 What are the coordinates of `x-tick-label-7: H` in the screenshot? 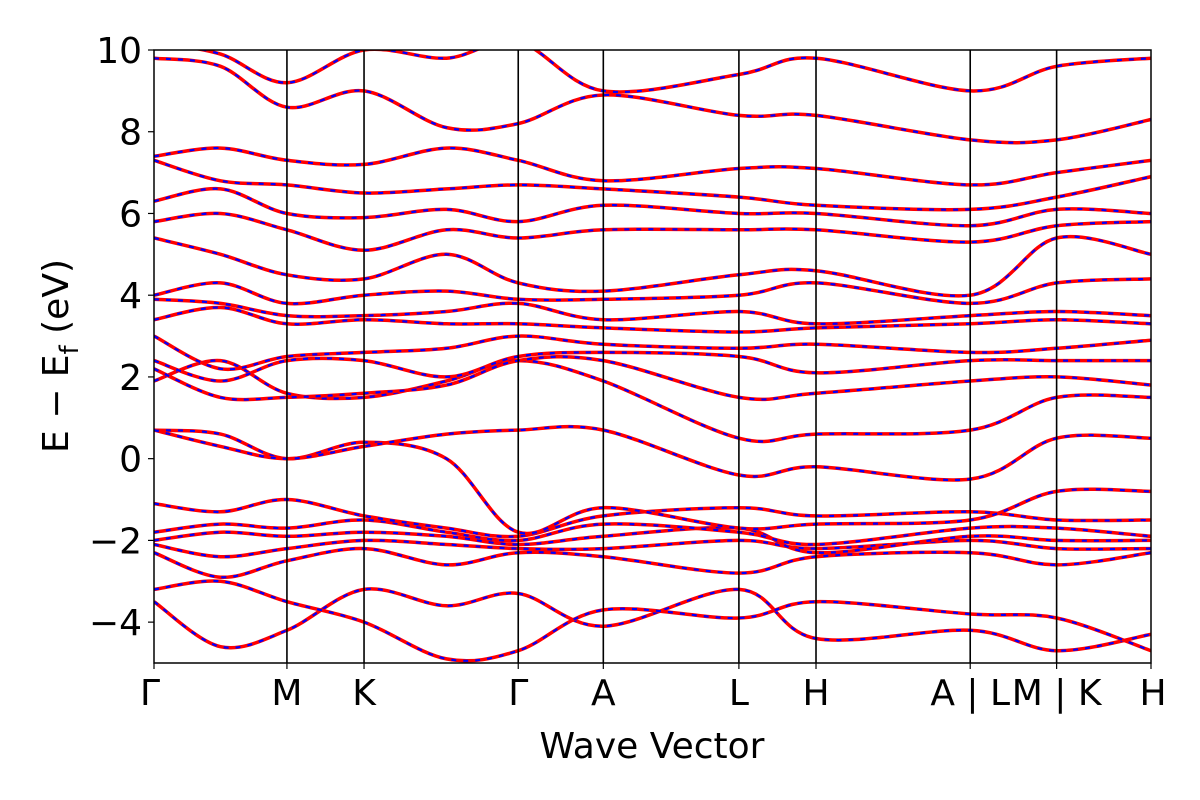 It's located at (815, 693).